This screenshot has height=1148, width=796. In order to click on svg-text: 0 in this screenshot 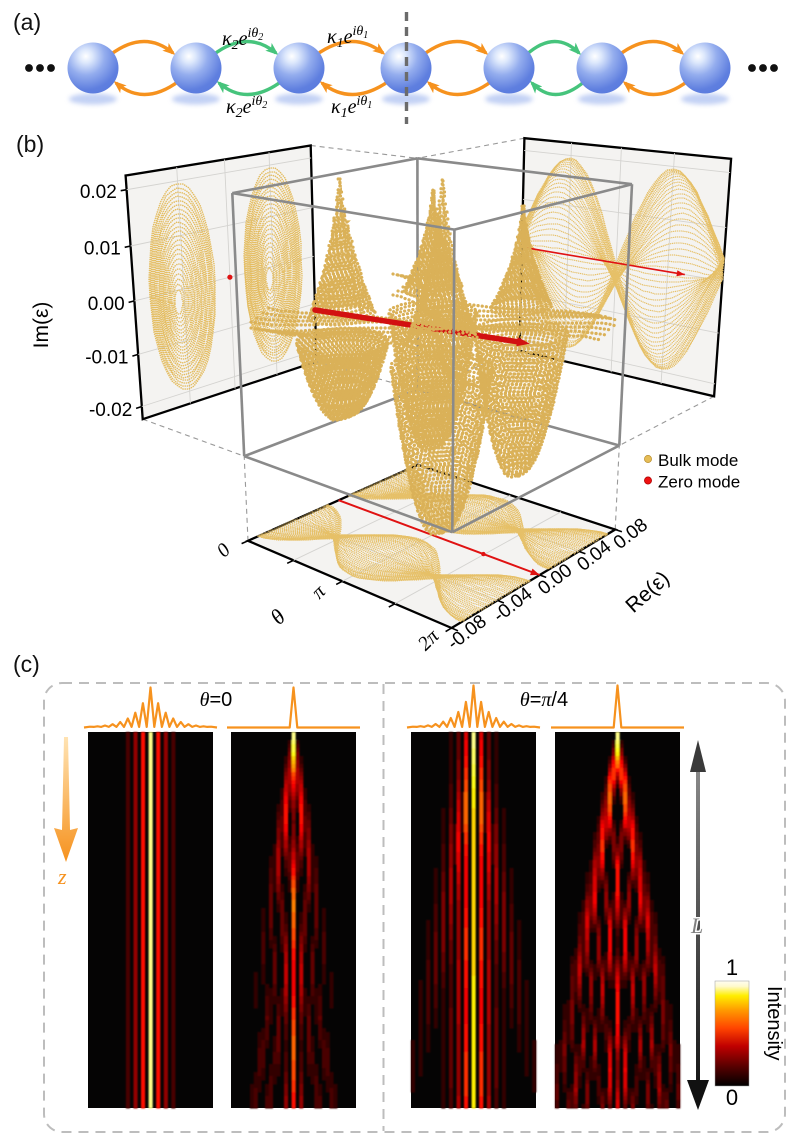, I will do `click(732, 1097)`.